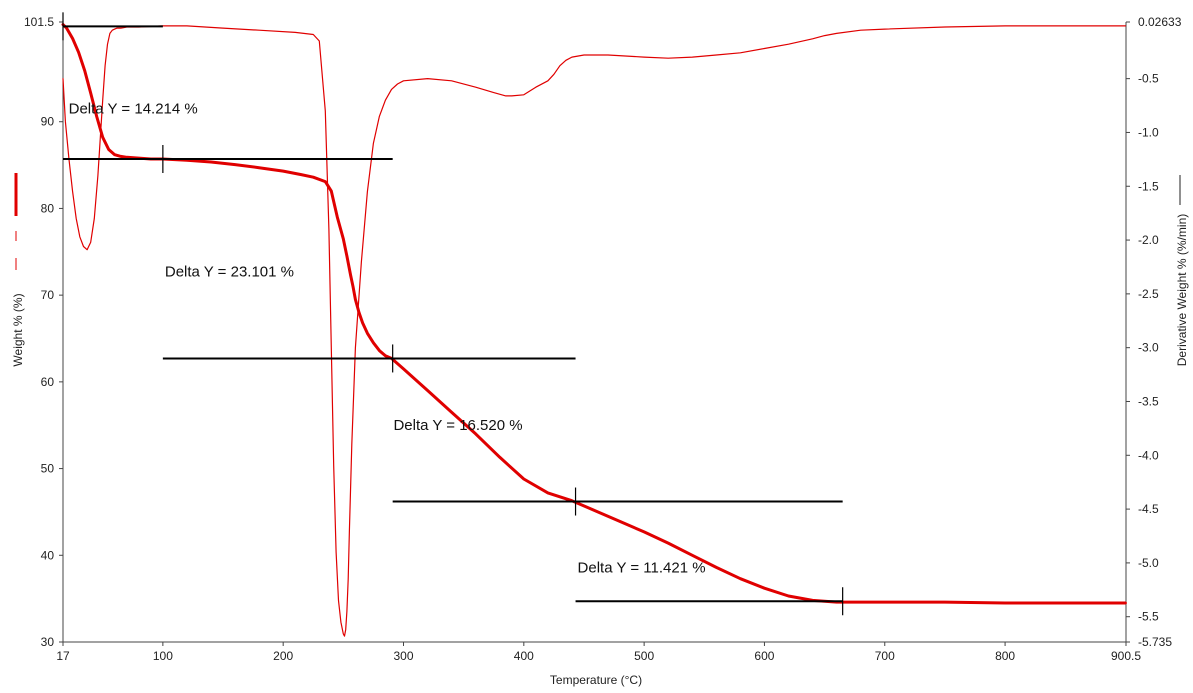 The image size is (1193, 693). Describe the element at coordinates (283, 656) in the screenshot. I see `x-tick-label: 200` at that location.